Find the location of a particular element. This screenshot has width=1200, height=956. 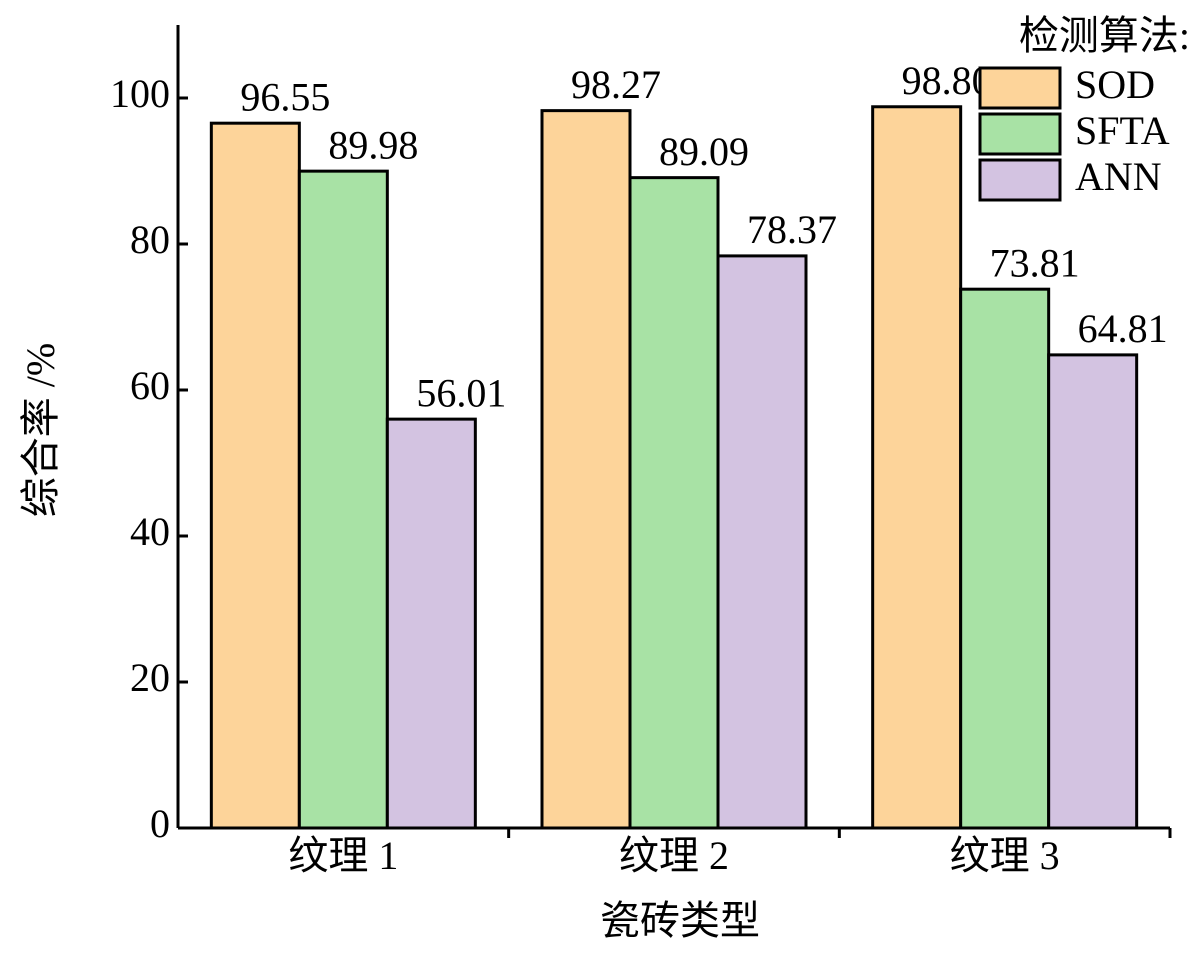

value-label: 96.55 is located at coordinates (285, 96).